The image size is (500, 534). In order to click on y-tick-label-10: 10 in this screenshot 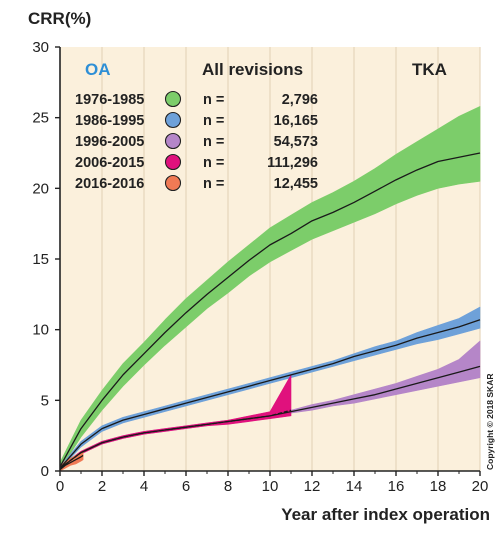, I will do `click(40, 330)`.